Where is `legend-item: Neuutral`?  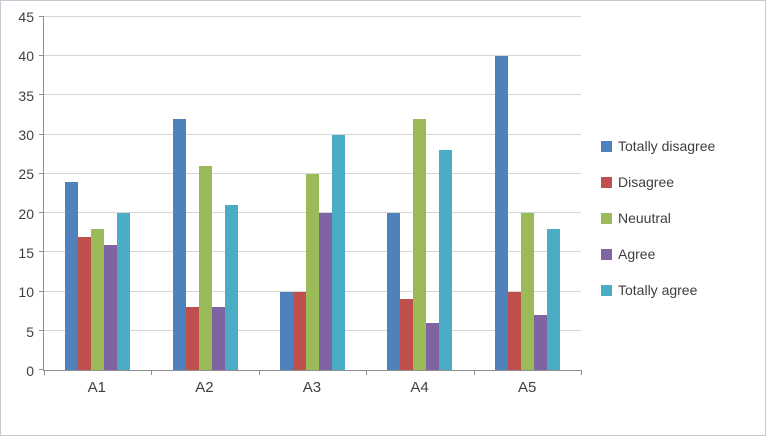
legend-item: Neuutral is located at coordinates (658, 218).